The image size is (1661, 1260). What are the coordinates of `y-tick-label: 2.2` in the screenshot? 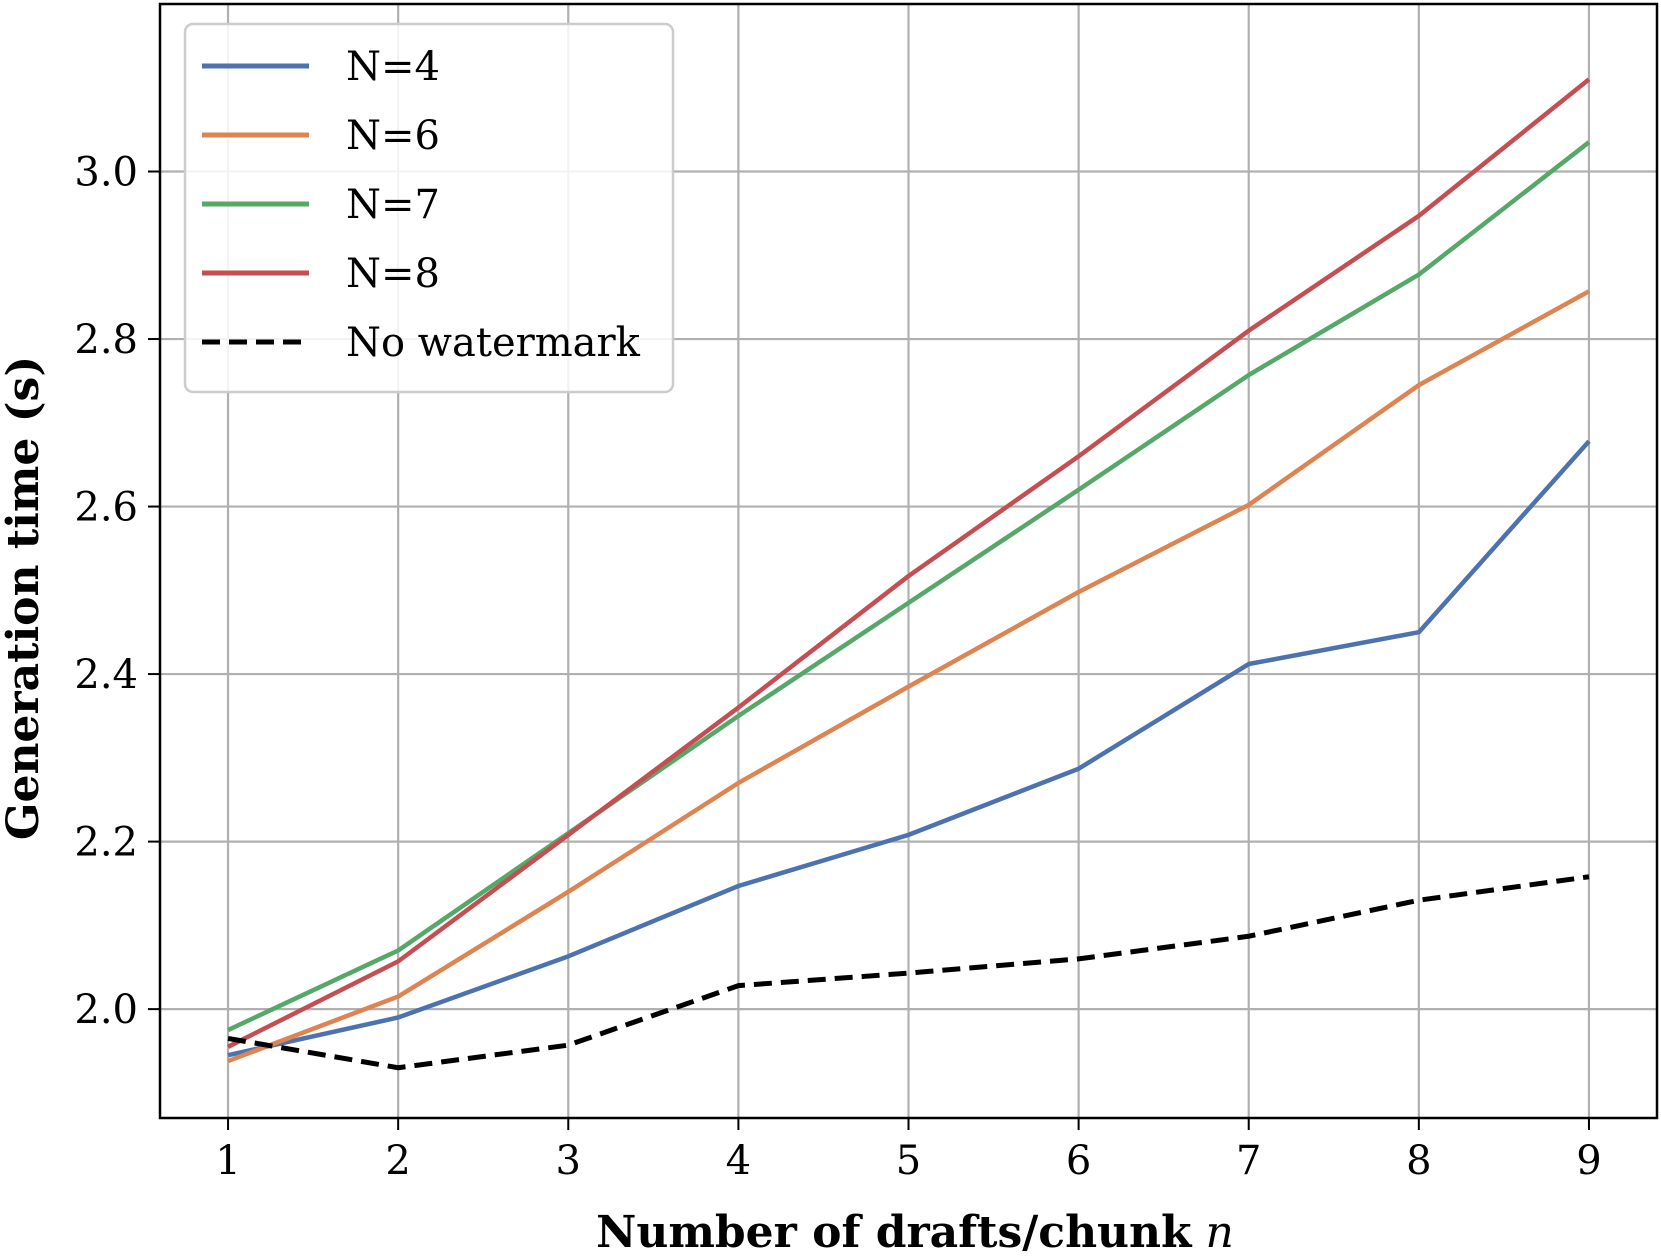 It's located at (106, 843).